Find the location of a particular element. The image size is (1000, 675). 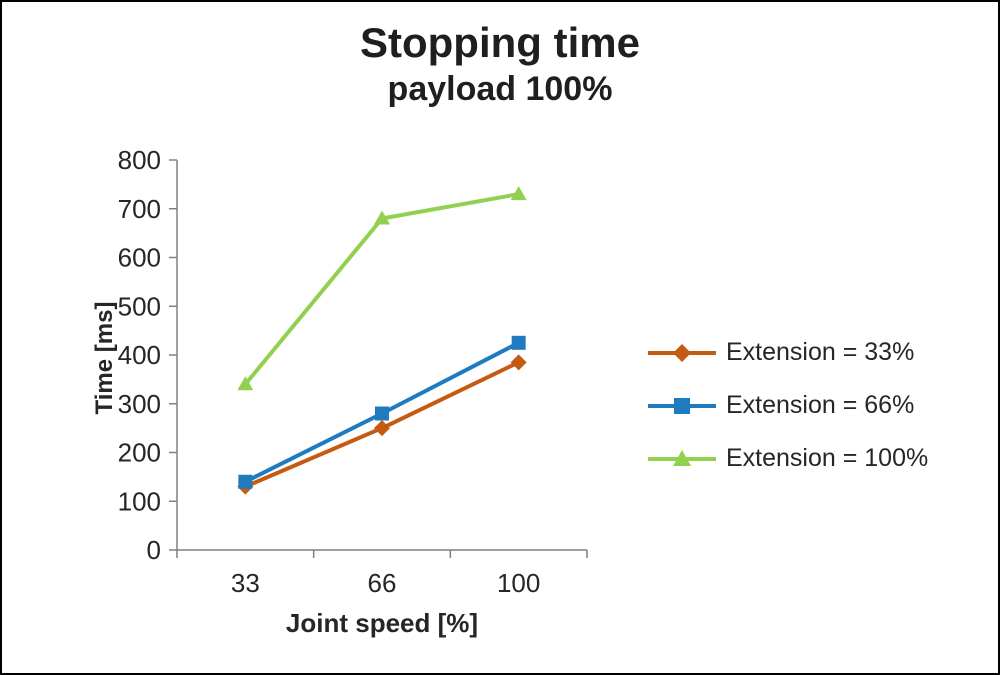

legend-label: Extension = 33% is located at coordinates (820, 352).